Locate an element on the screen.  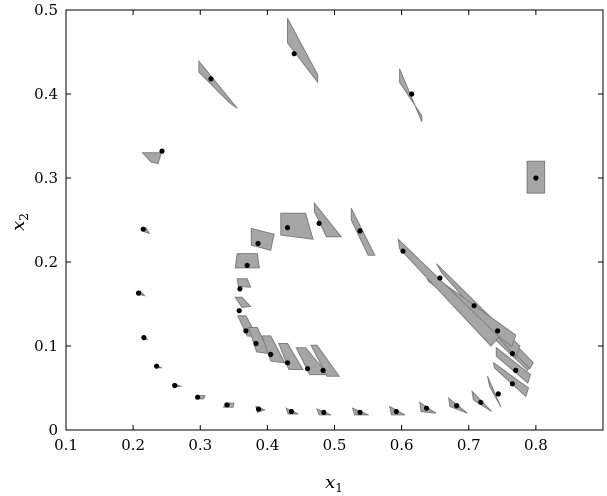
y-tick-label: 0.2 is located at coordinates (46, 262).